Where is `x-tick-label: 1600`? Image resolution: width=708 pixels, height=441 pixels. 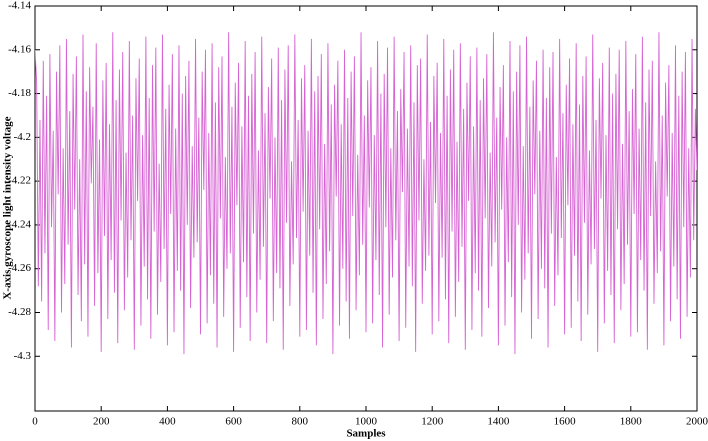
x-tick-label: 1600 is located at coordinates (565, 422).